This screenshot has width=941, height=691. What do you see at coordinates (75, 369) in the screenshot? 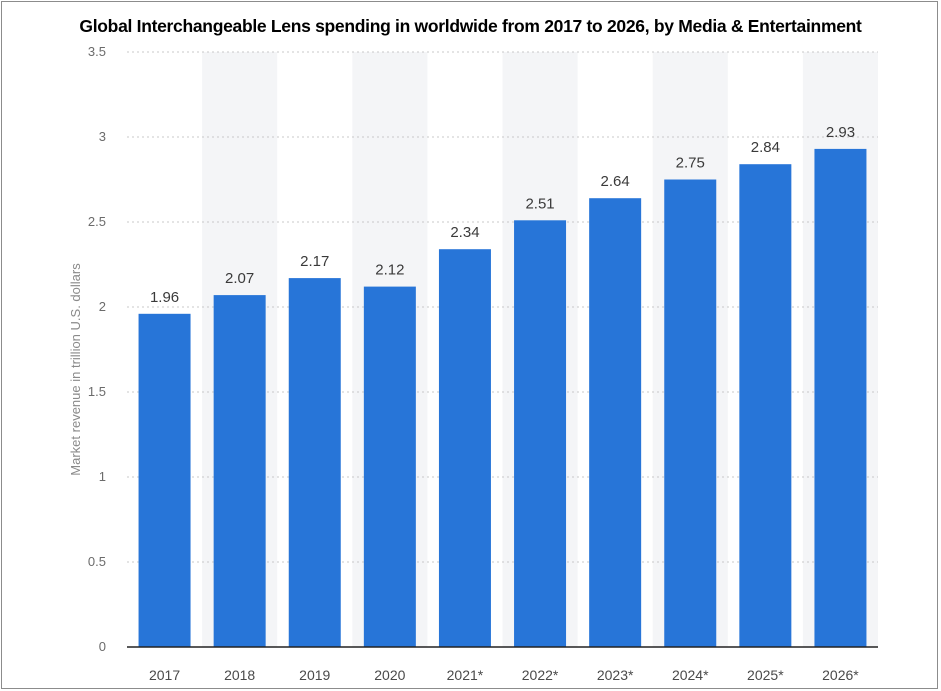
I see `y-axis-label: Market revenue in trillion U.S. dollars` at bounding box center [75, 369].